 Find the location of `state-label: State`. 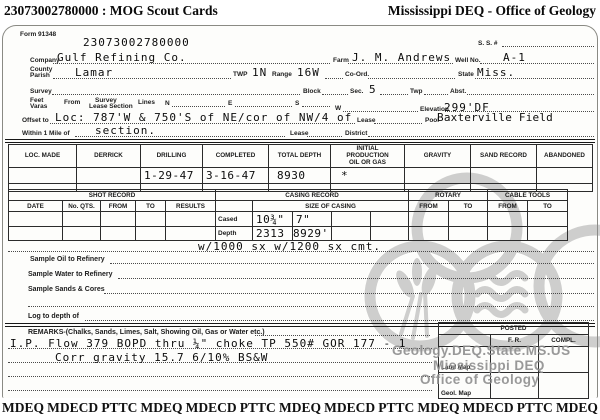

state-label: State is located at coordinates (466, 74).